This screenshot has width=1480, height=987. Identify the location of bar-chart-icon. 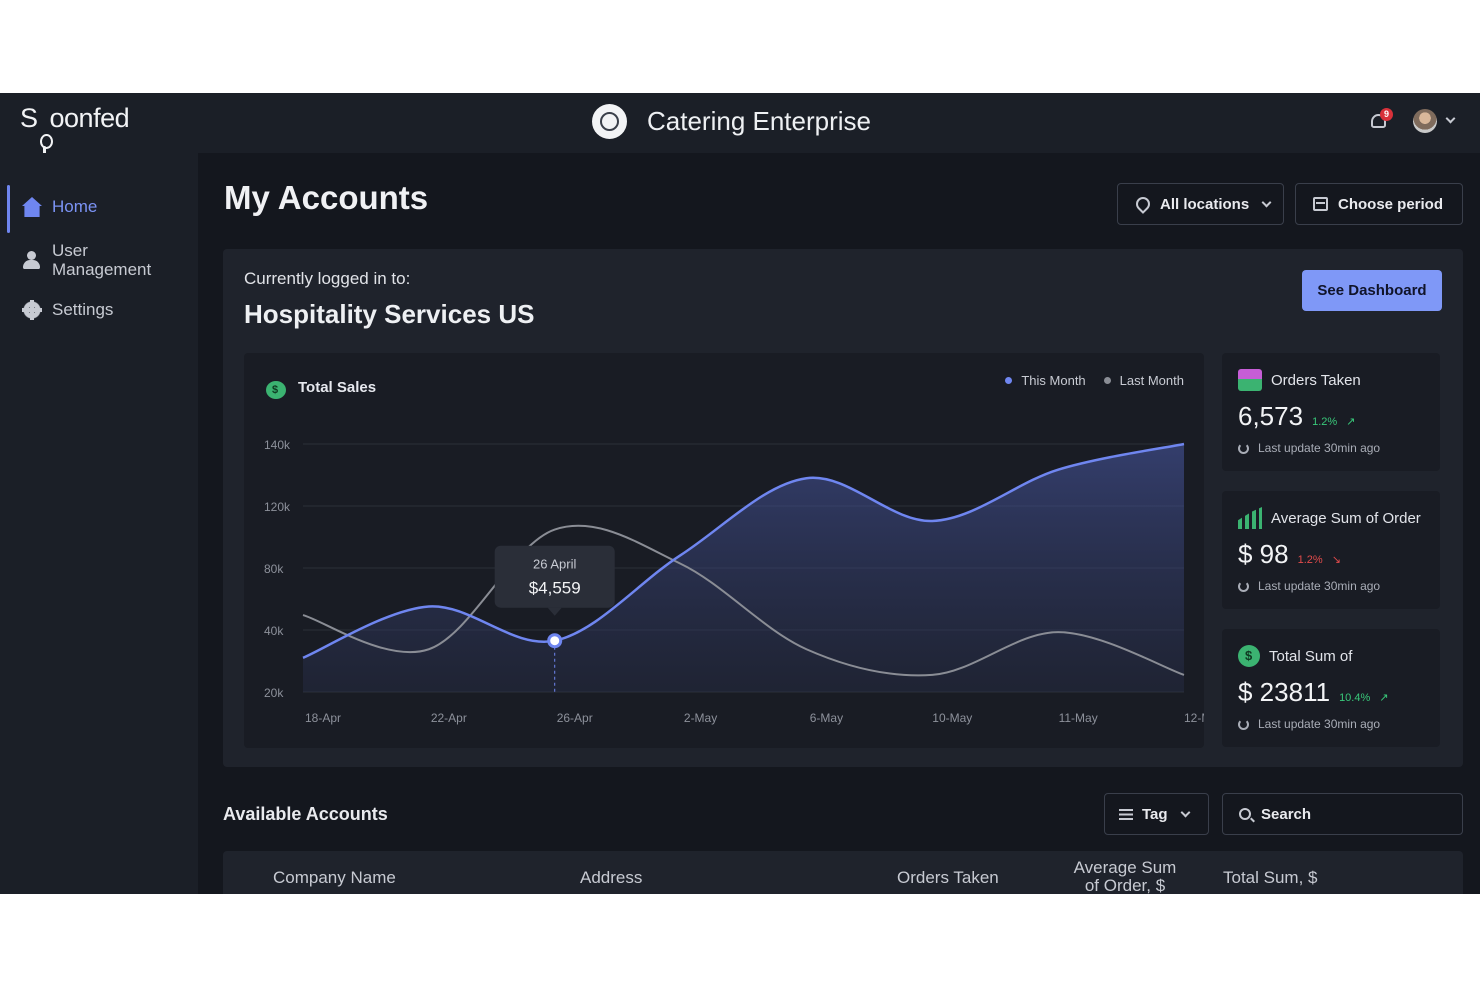
(1250, 518).